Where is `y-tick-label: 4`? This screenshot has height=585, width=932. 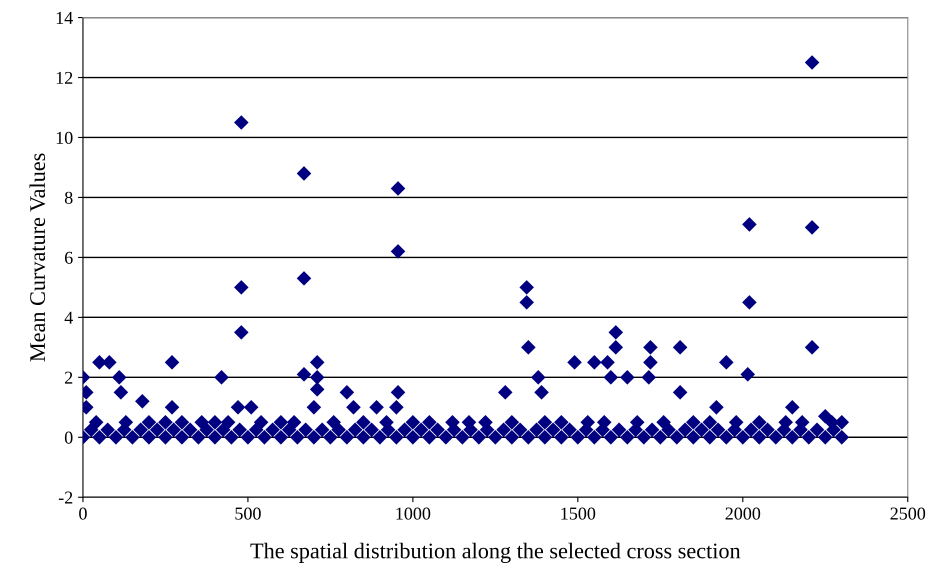
y-tick-label: 4 is located at coordinates (68, 318).